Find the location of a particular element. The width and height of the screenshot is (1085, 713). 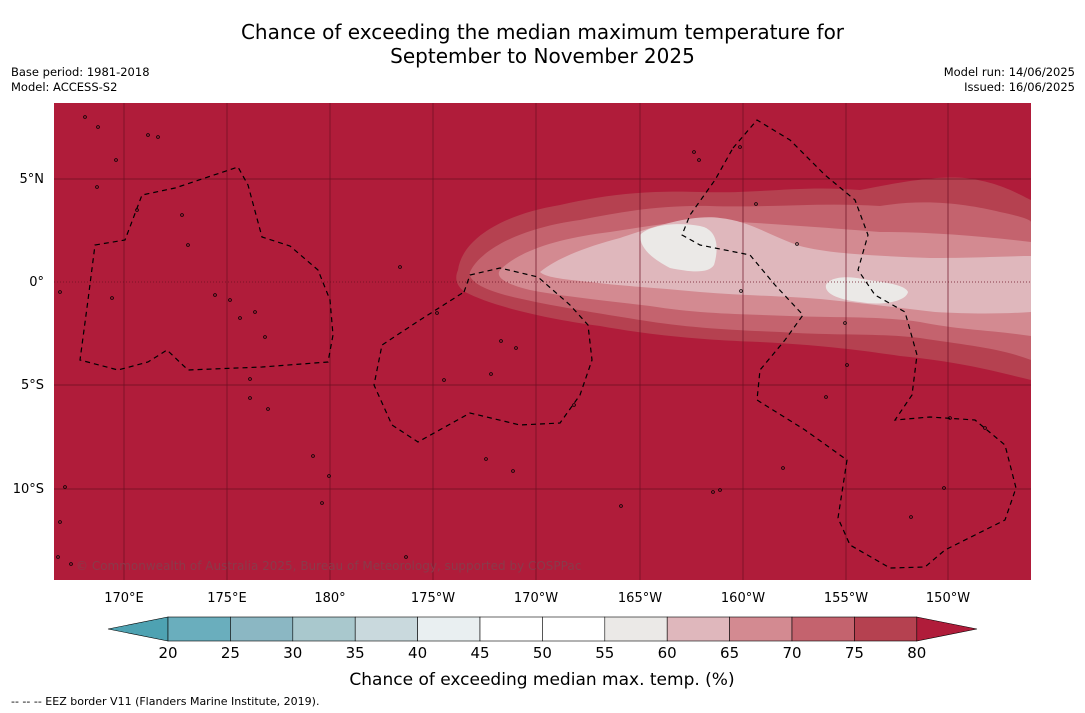

meta-left: Base period: 1981-2018 Model: ACCESS-S2 is located at coordinates (80, 80).